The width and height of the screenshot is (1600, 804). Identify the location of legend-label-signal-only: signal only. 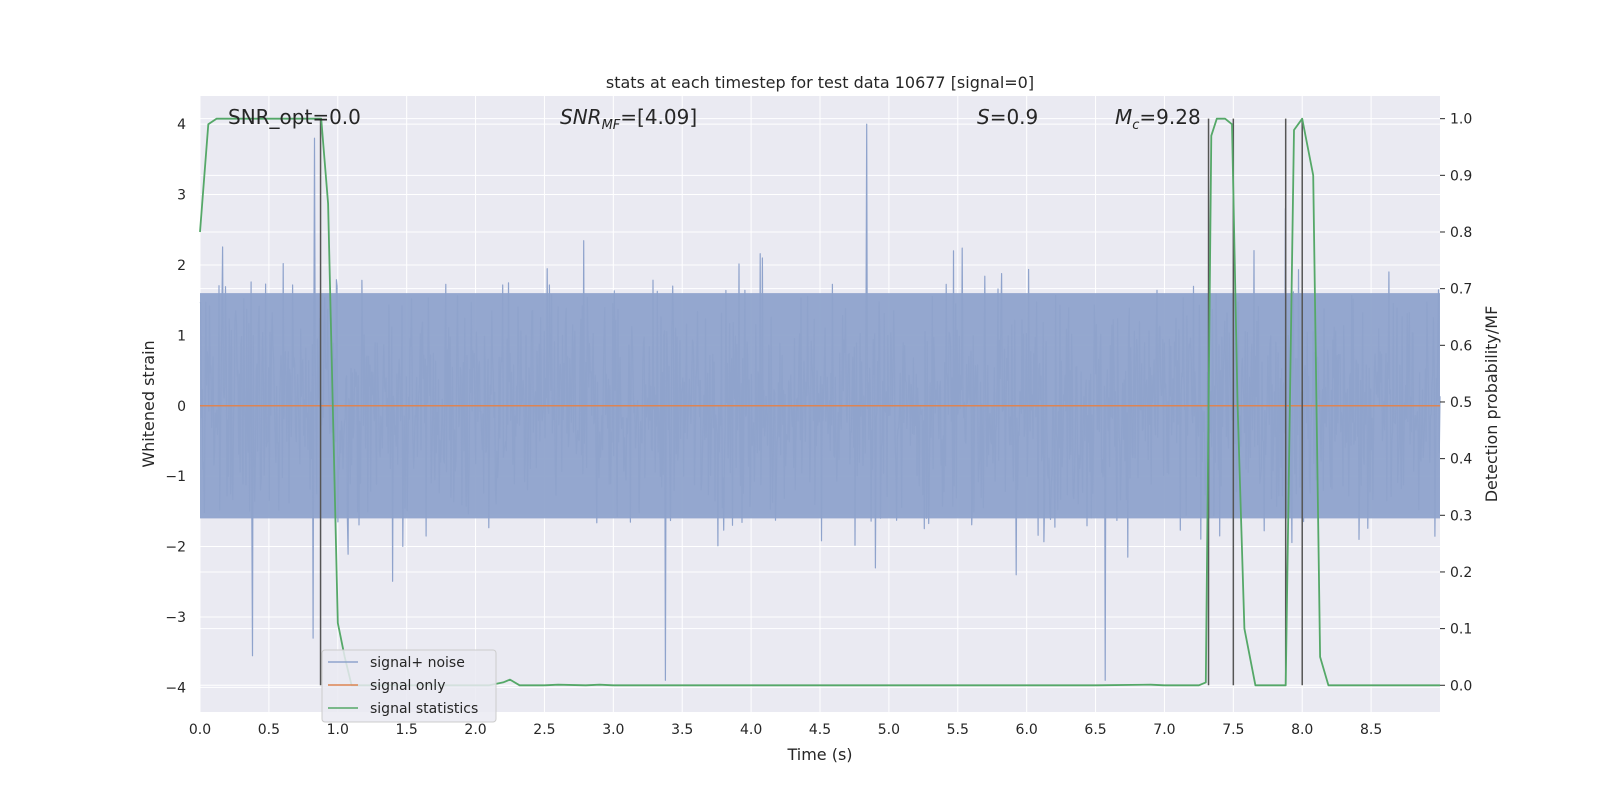
(407, 686).